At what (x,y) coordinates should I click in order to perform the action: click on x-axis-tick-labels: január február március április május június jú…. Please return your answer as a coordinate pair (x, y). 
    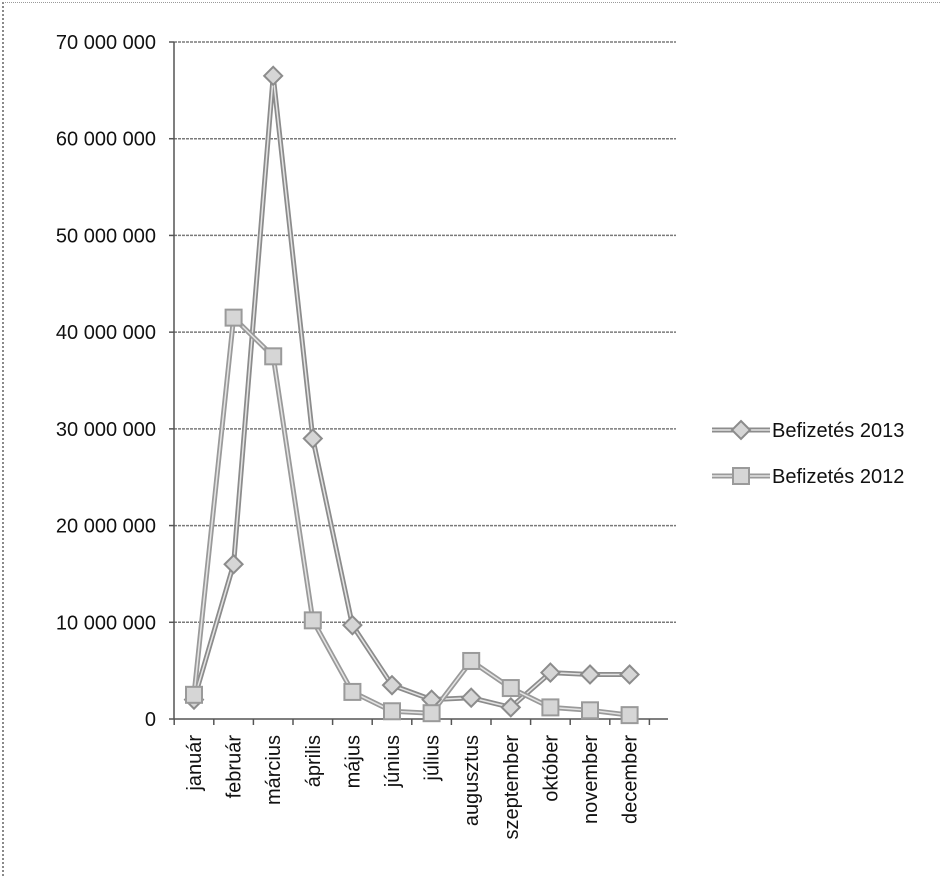
    Looking at the image, I should click on (413, 787).